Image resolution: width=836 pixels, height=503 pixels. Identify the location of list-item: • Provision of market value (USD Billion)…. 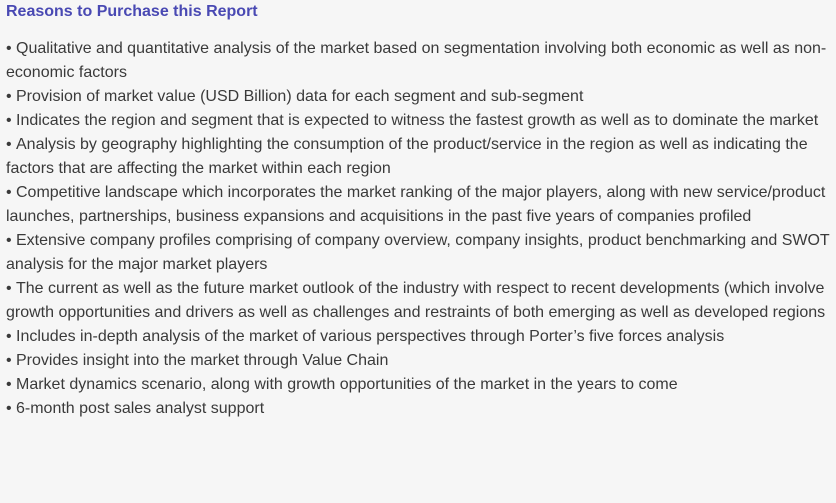
(418, 97).